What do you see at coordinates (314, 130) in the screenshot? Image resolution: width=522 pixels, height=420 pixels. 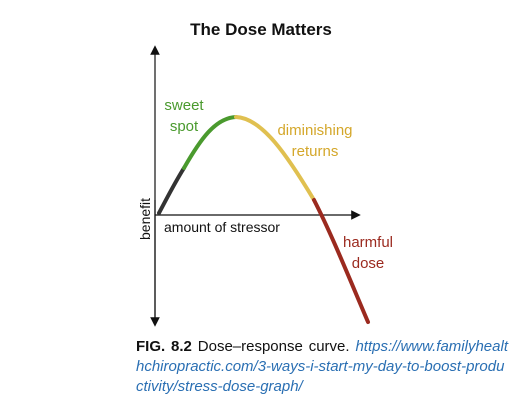 I see `region-label-diminishing-line1: diminishing` at bounding box center [314, 130].